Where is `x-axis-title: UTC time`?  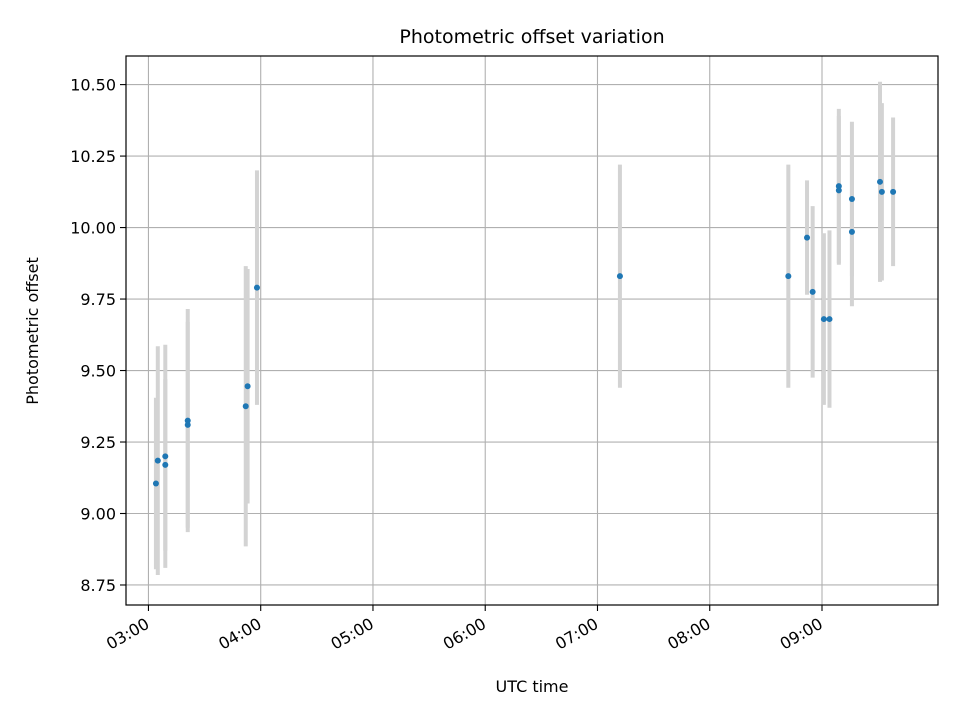
x-axis-title: UTC time is located at coordinates (532, 686).